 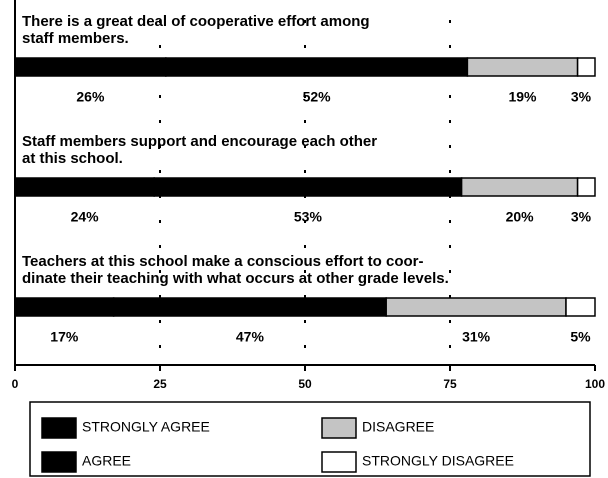 What do you see at coordinates (106, 461) in the screenshot?
I see `legend-label: AGREE` at bounding box center [106, 461].